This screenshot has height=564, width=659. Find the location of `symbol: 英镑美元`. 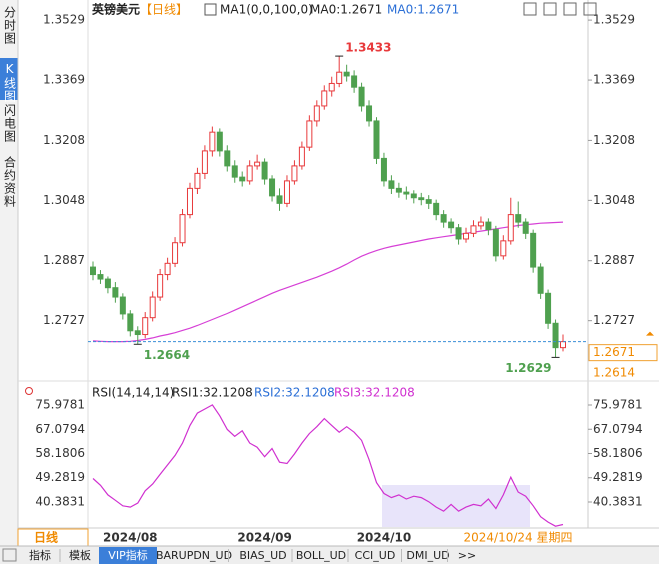

symbol: 英镑美元 is located at coordinates (116, 9).